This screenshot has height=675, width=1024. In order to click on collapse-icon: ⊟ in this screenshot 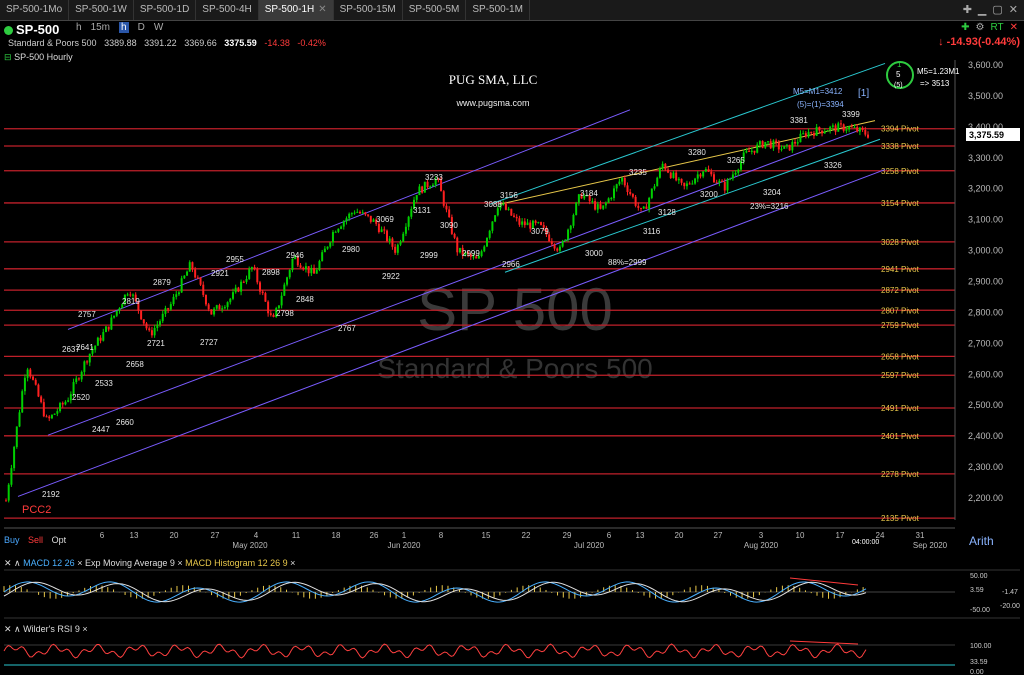, I will do `click(8, 57)`.